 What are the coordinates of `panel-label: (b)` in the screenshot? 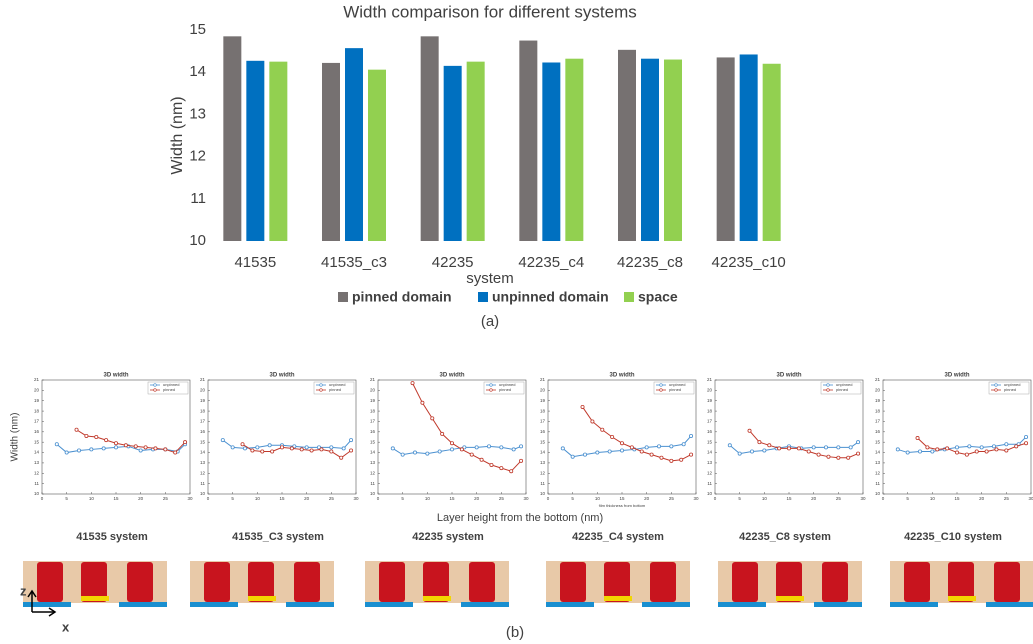 It's located at (515, 632).